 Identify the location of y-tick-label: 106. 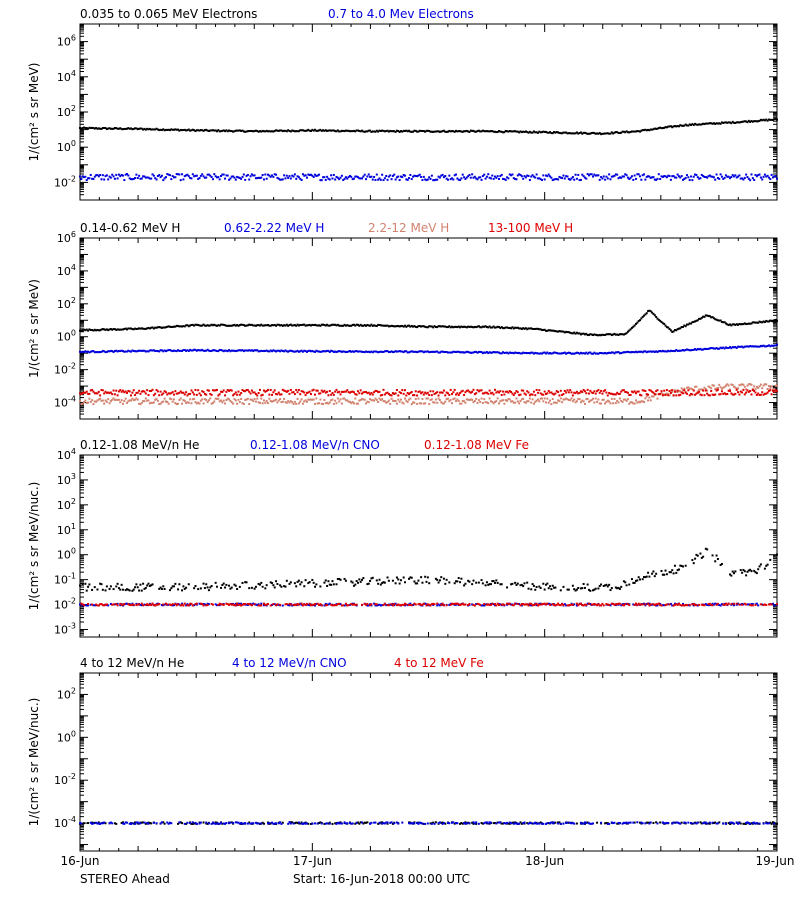
(66, 237).